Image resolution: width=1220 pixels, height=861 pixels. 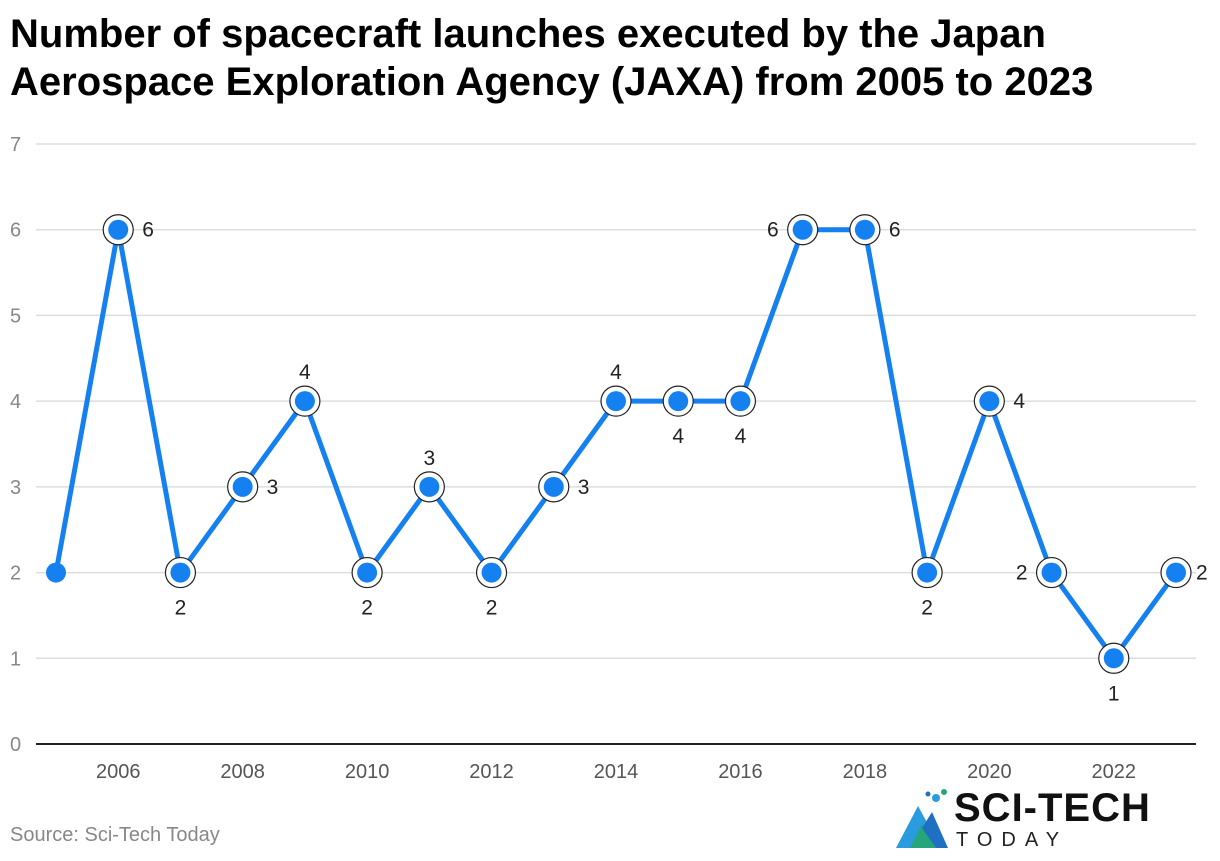 What do you see at coordinates (242, 772) in the screenshot?
I see `x-tick-label: 2008` at bounding box center [242, 772].